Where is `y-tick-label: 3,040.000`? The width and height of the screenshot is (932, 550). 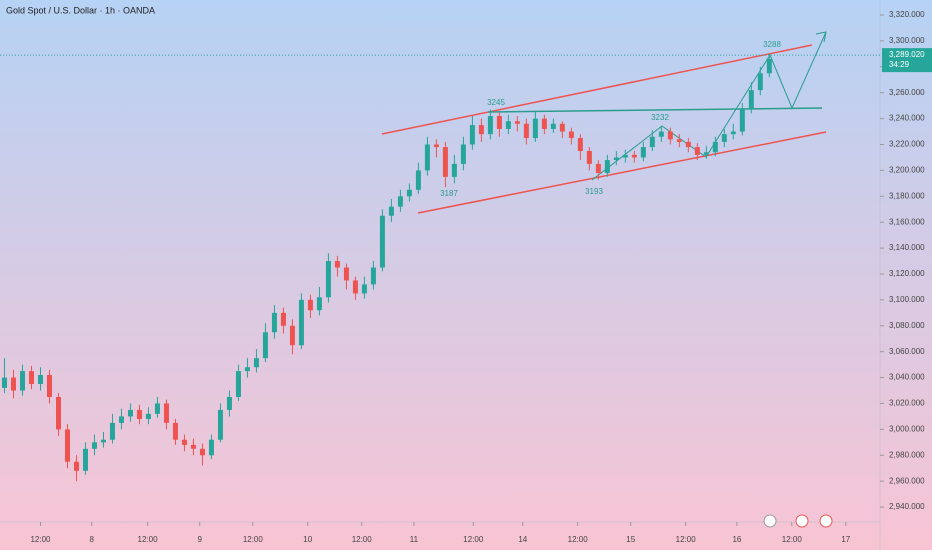 y-tick-label: 3,040.000 is located at coordinates (907, 377).